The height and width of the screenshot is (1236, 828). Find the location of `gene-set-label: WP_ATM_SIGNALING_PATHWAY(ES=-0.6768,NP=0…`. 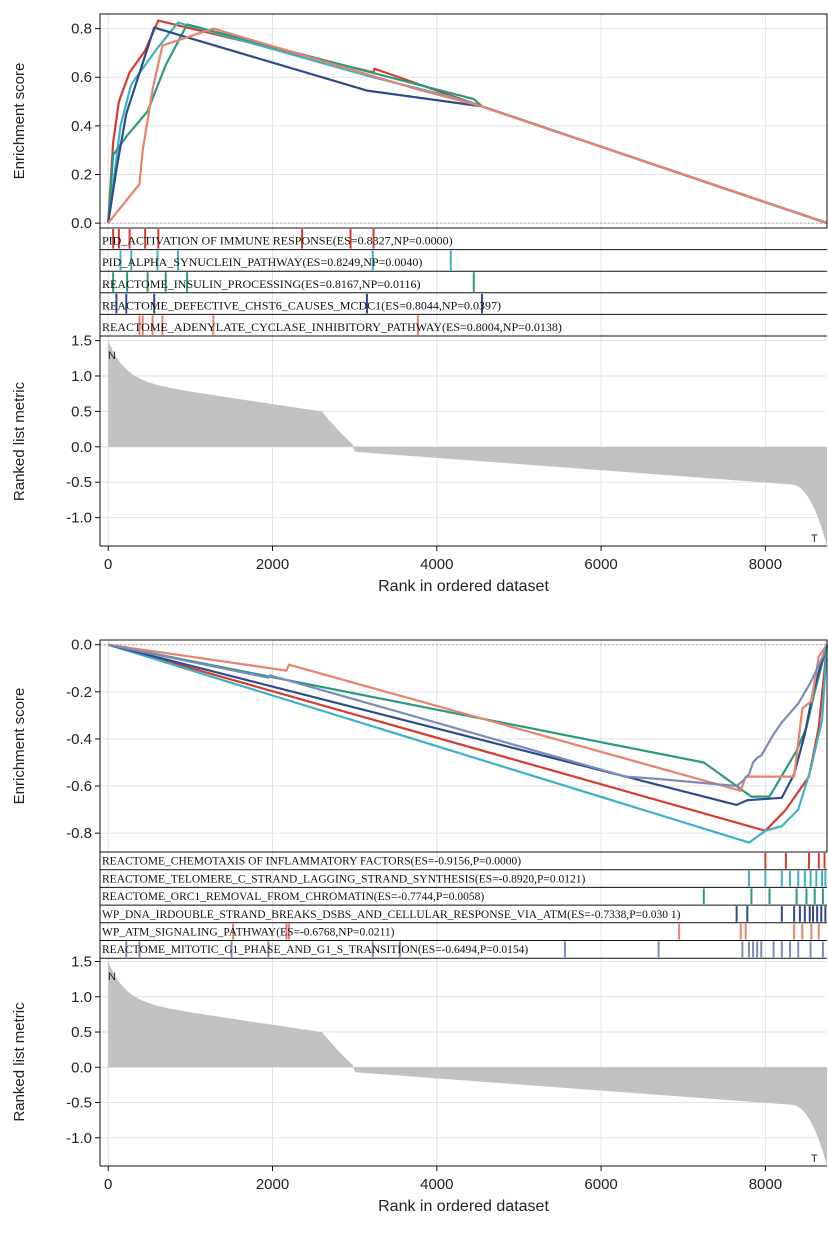

gene-set-label: WP_ATM_SIGNALING_PATHWAY(ES=-0.6768,NP=0… is located at coordinates (248, 933).